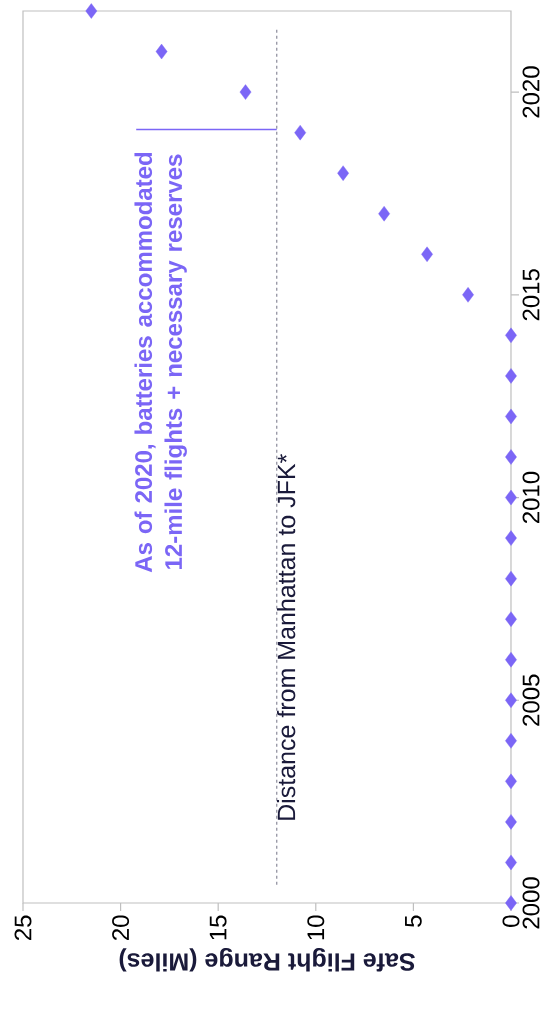 This screenshot has width=556, height=1023. Describe the element at coordinates (413, 921) in the screenshot. I see `x-tick-label: 5` at that location.